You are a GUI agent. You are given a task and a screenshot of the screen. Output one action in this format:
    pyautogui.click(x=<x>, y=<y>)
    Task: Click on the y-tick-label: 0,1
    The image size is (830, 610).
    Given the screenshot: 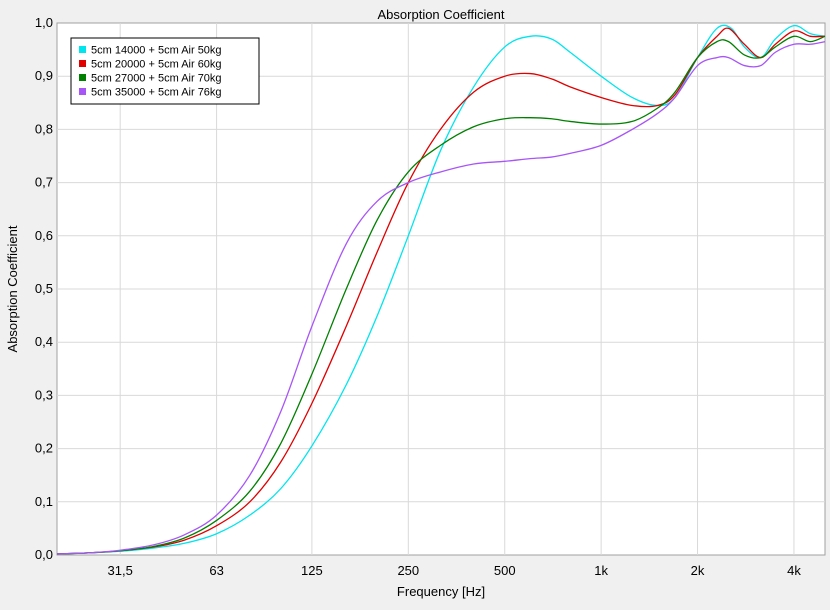 What is the action you would take?
    pyautogui.click(x=44, y=501)
    